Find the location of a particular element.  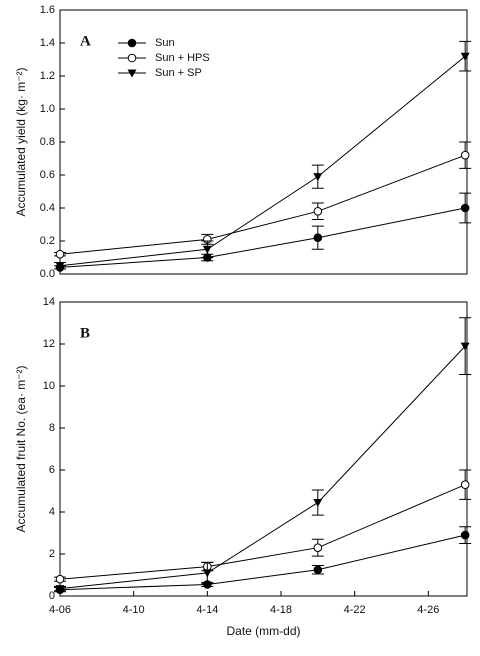

y-axis-label: Accumulated yield (kg· m⁻²) is located at coordinates (21, 141).